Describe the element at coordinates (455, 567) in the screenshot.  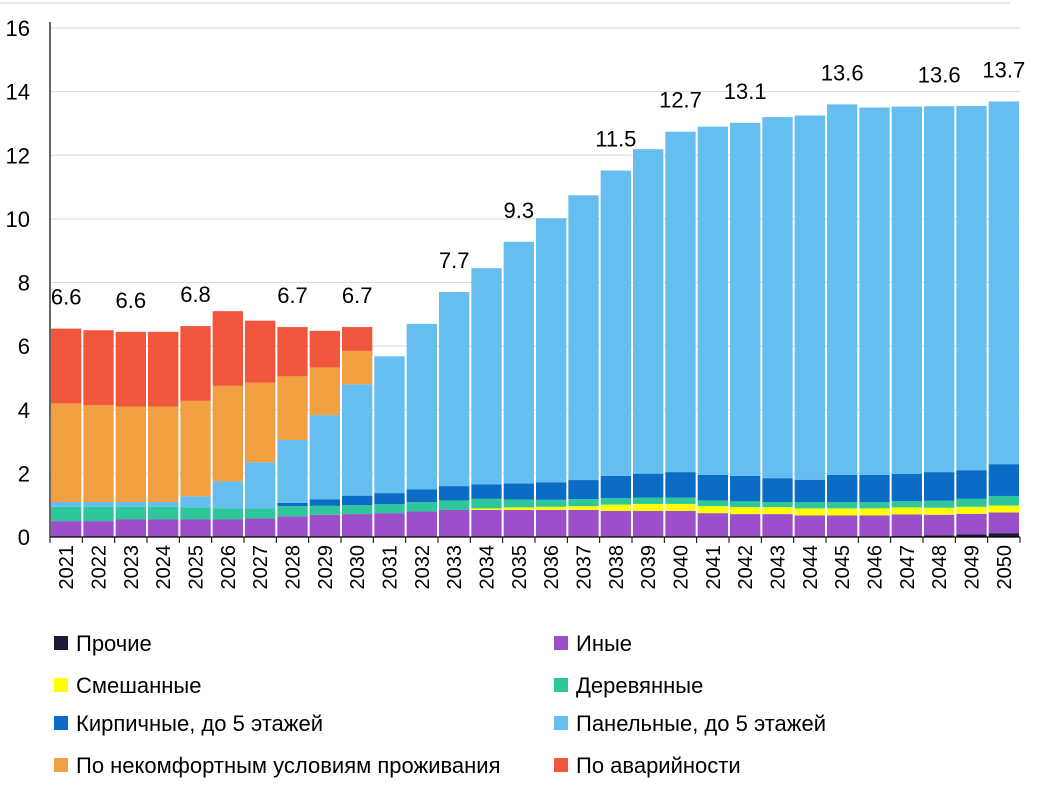
I see `x-tick-label: 2033` at that location.